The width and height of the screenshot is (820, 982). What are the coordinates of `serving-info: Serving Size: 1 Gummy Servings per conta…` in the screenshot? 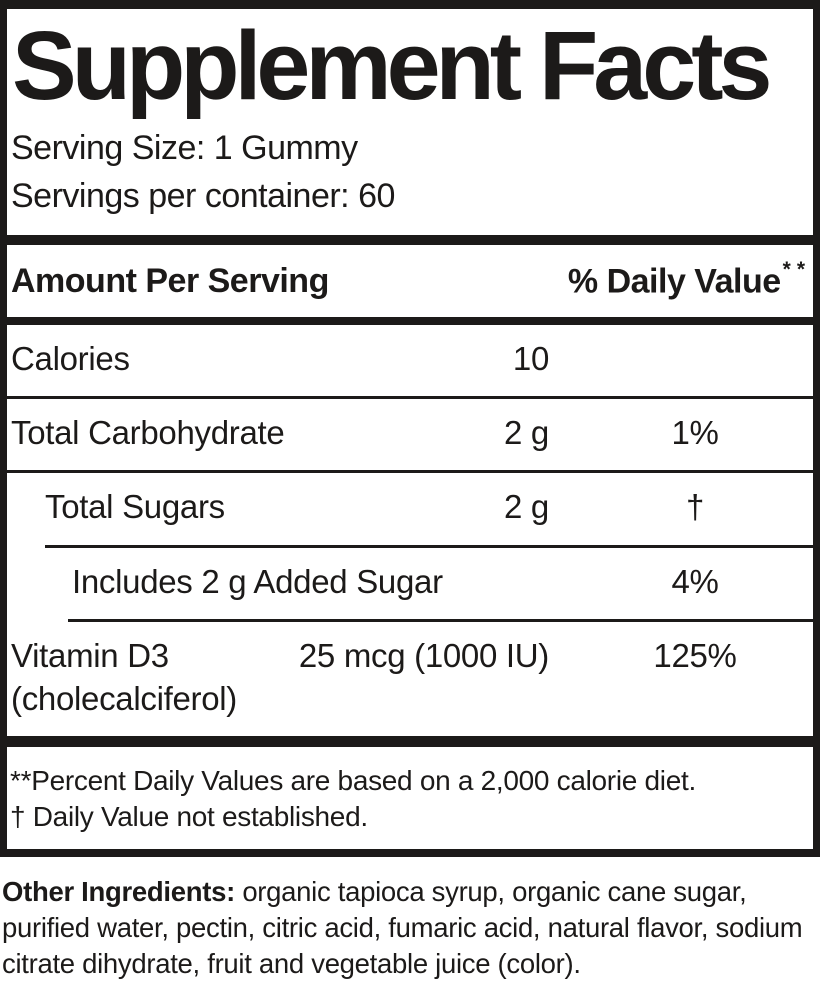 It's located at (410, 172).